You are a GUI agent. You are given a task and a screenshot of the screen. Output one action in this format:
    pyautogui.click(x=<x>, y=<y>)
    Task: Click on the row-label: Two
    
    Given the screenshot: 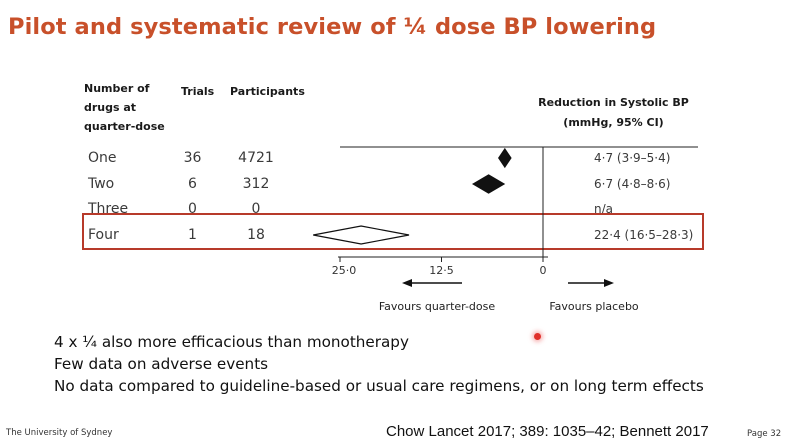 What is the action you would take?
    pyautogui.click(x=101, y=184)
    